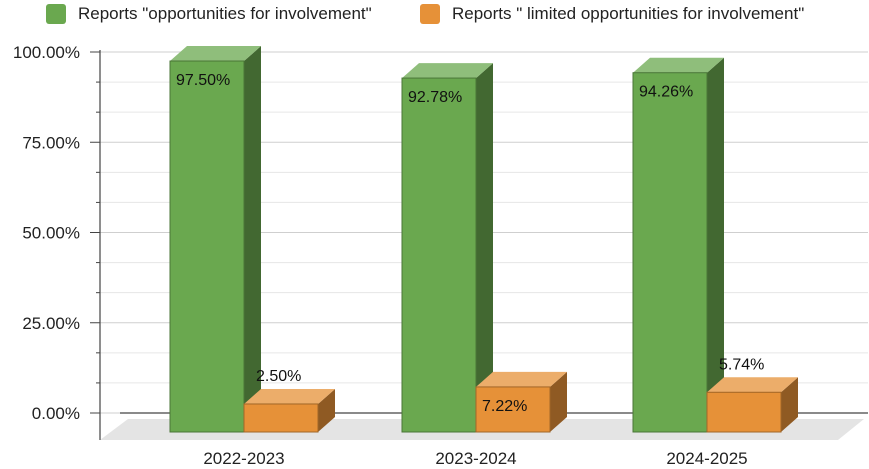  I want to click on y-tick-label: 50.00%, so click(51, 233).